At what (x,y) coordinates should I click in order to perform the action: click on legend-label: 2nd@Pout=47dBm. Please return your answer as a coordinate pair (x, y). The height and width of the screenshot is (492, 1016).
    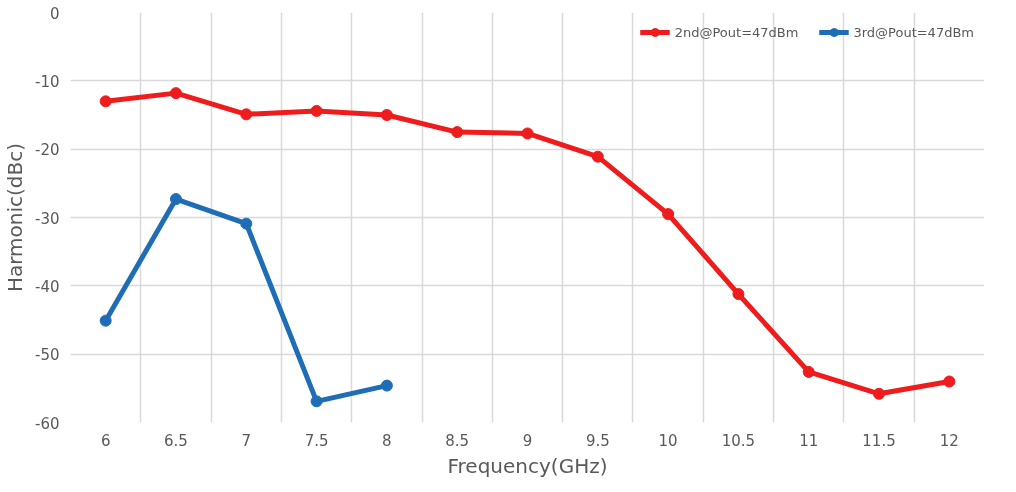
    Looking at the image, I should click on (736, 32).